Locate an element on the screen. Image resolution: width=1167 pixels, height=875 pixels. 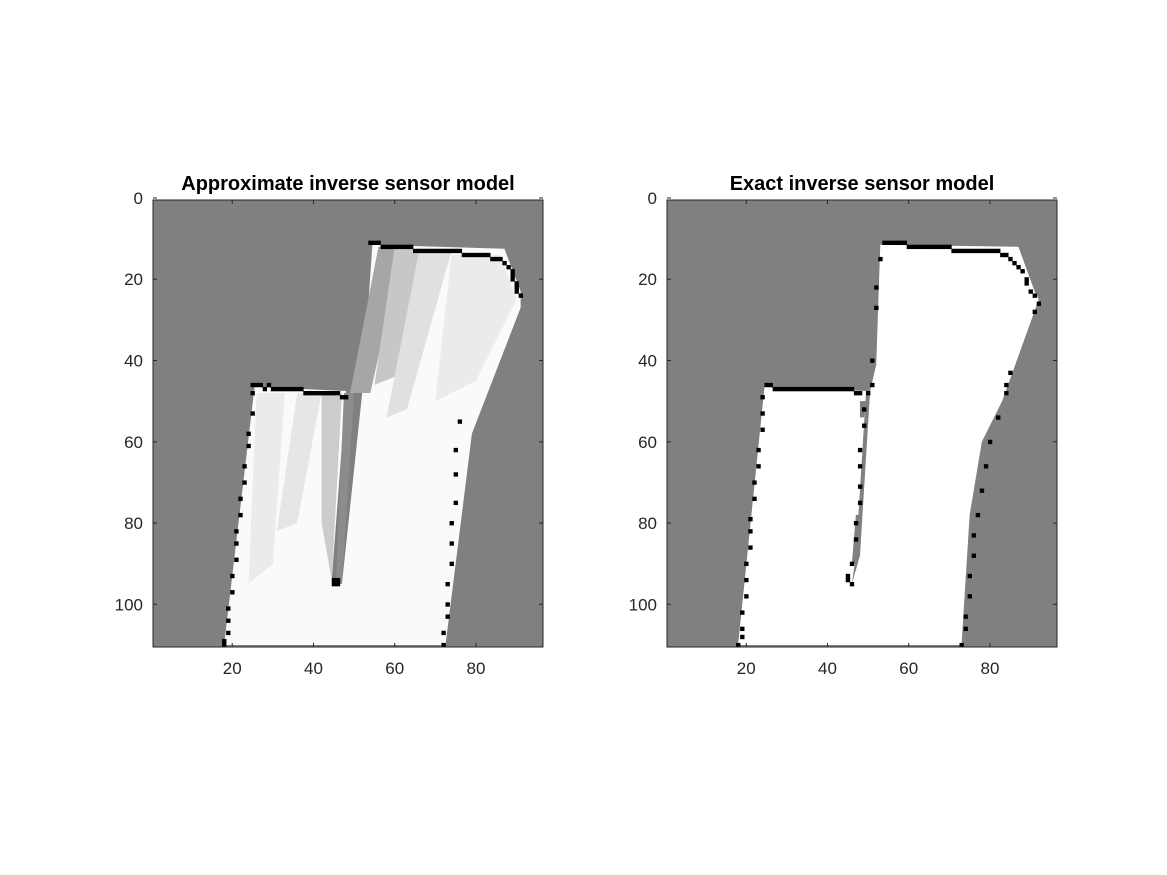
x-tick-label: 40 is located at coordinates (827, 668).